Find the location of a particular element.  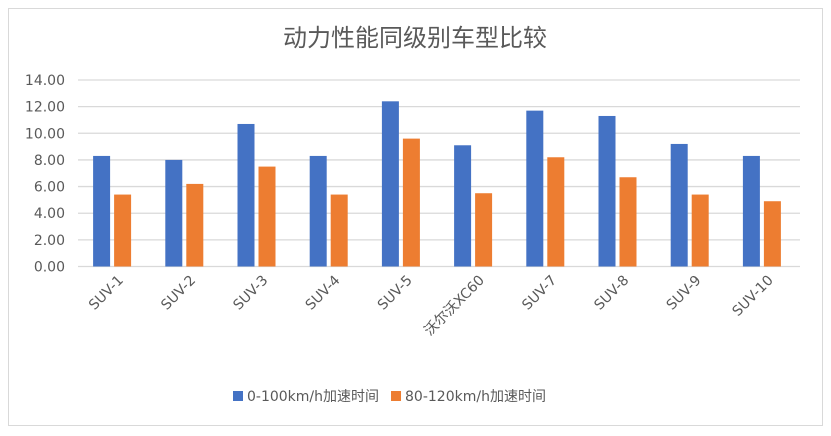

chart-title: 动力性能同级别车型比较 is located at coordinates (415, 38).